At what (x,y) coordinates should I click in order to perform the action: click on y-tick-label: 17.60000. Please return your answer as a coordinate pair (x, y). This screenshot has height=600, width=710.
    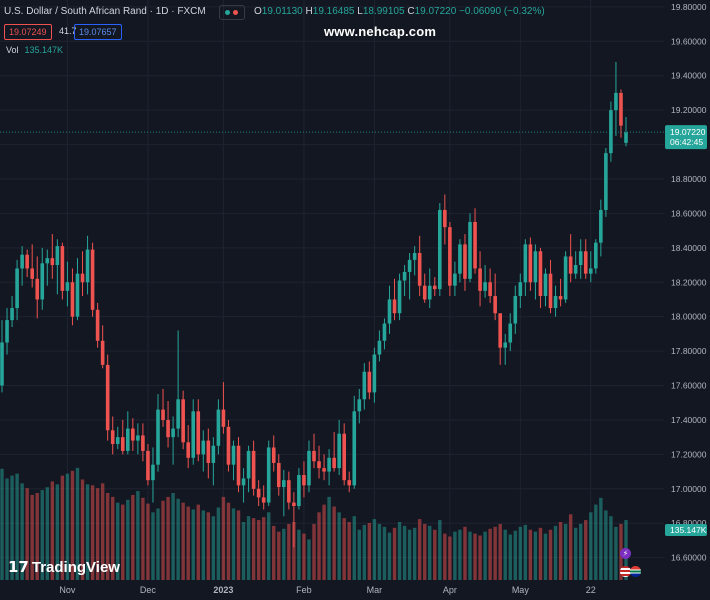
    Looking at the image, I should click on (689, 386).